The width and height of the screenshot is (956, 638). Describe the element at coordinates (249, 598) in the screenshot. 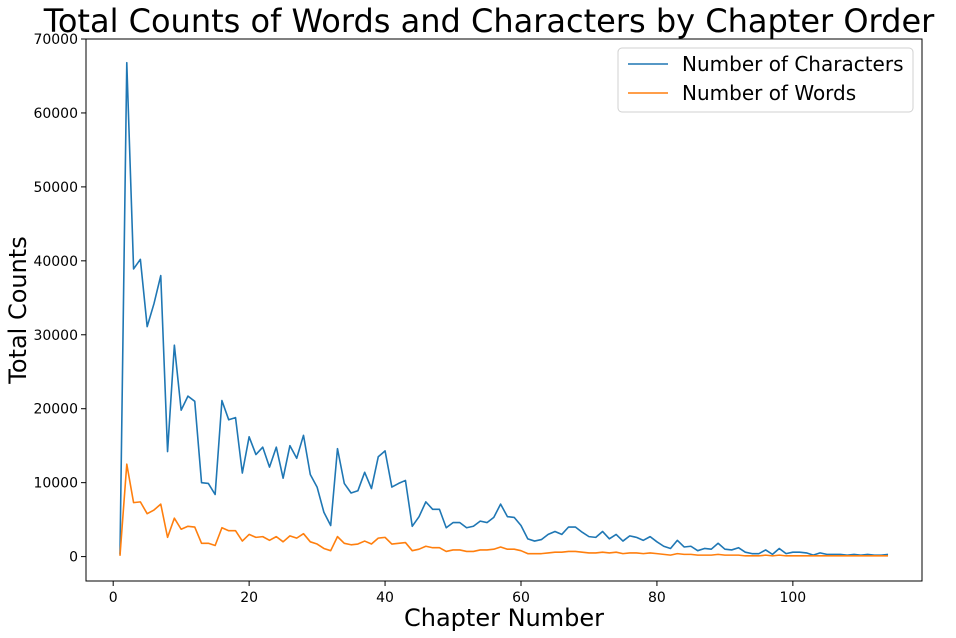

I see `x-tick-label: 20` at that location.